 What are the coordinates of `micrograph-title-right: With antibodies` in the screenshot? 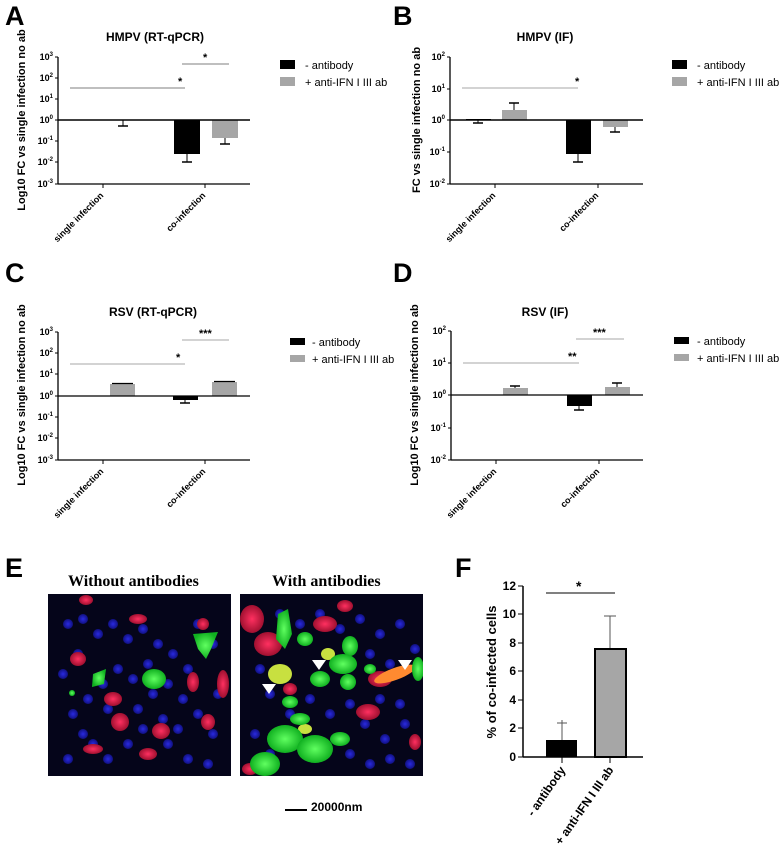 It's located at (326, 581).